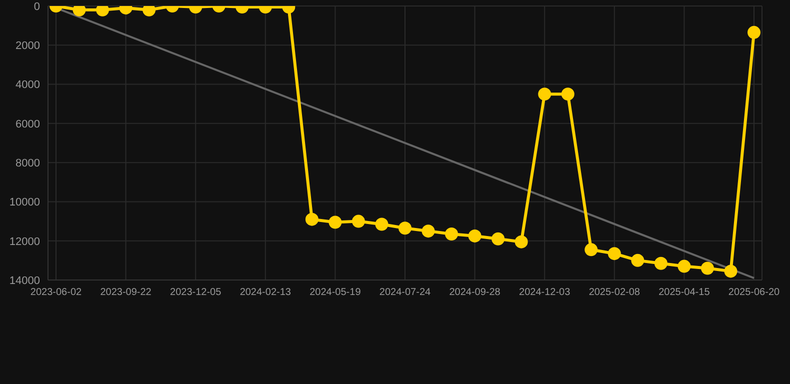 The height and width of the screenshot is (384, 790). What do you see at coordinates (684, 292) in the screenshot?
I see `x-tick-label: 2025-04-15` at bounding box center [684, 292].